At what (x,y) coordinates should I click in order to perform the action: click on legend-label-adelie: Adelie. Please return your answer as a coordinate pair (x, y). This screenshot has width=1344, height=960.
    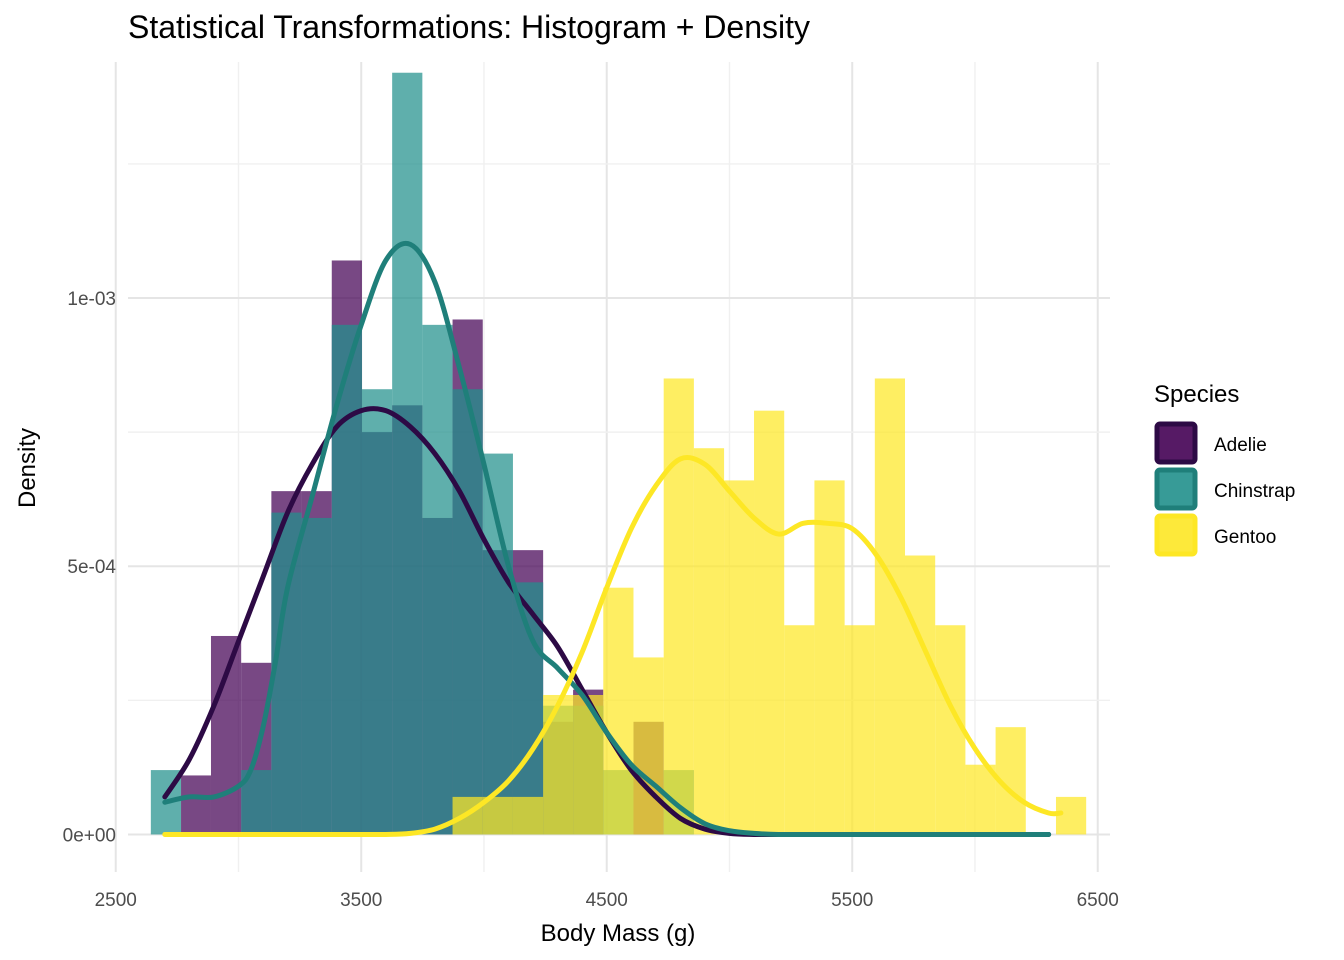
    Looking at the image, I should click on (1240, 445).